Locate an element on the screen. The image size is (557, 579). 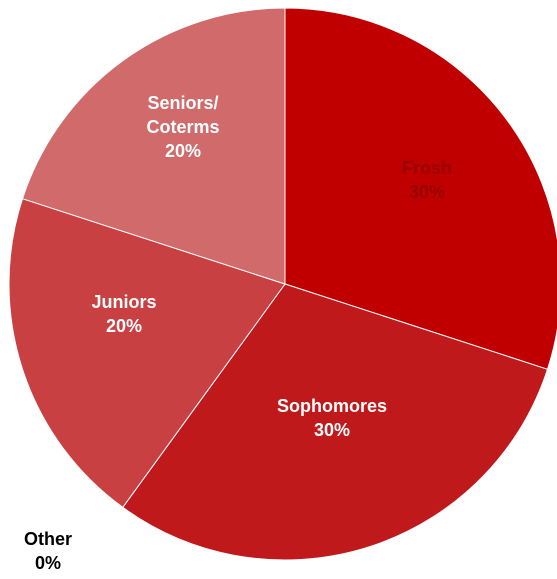
slice-category-label: Seniors/ is located at coordinates (182, 103).